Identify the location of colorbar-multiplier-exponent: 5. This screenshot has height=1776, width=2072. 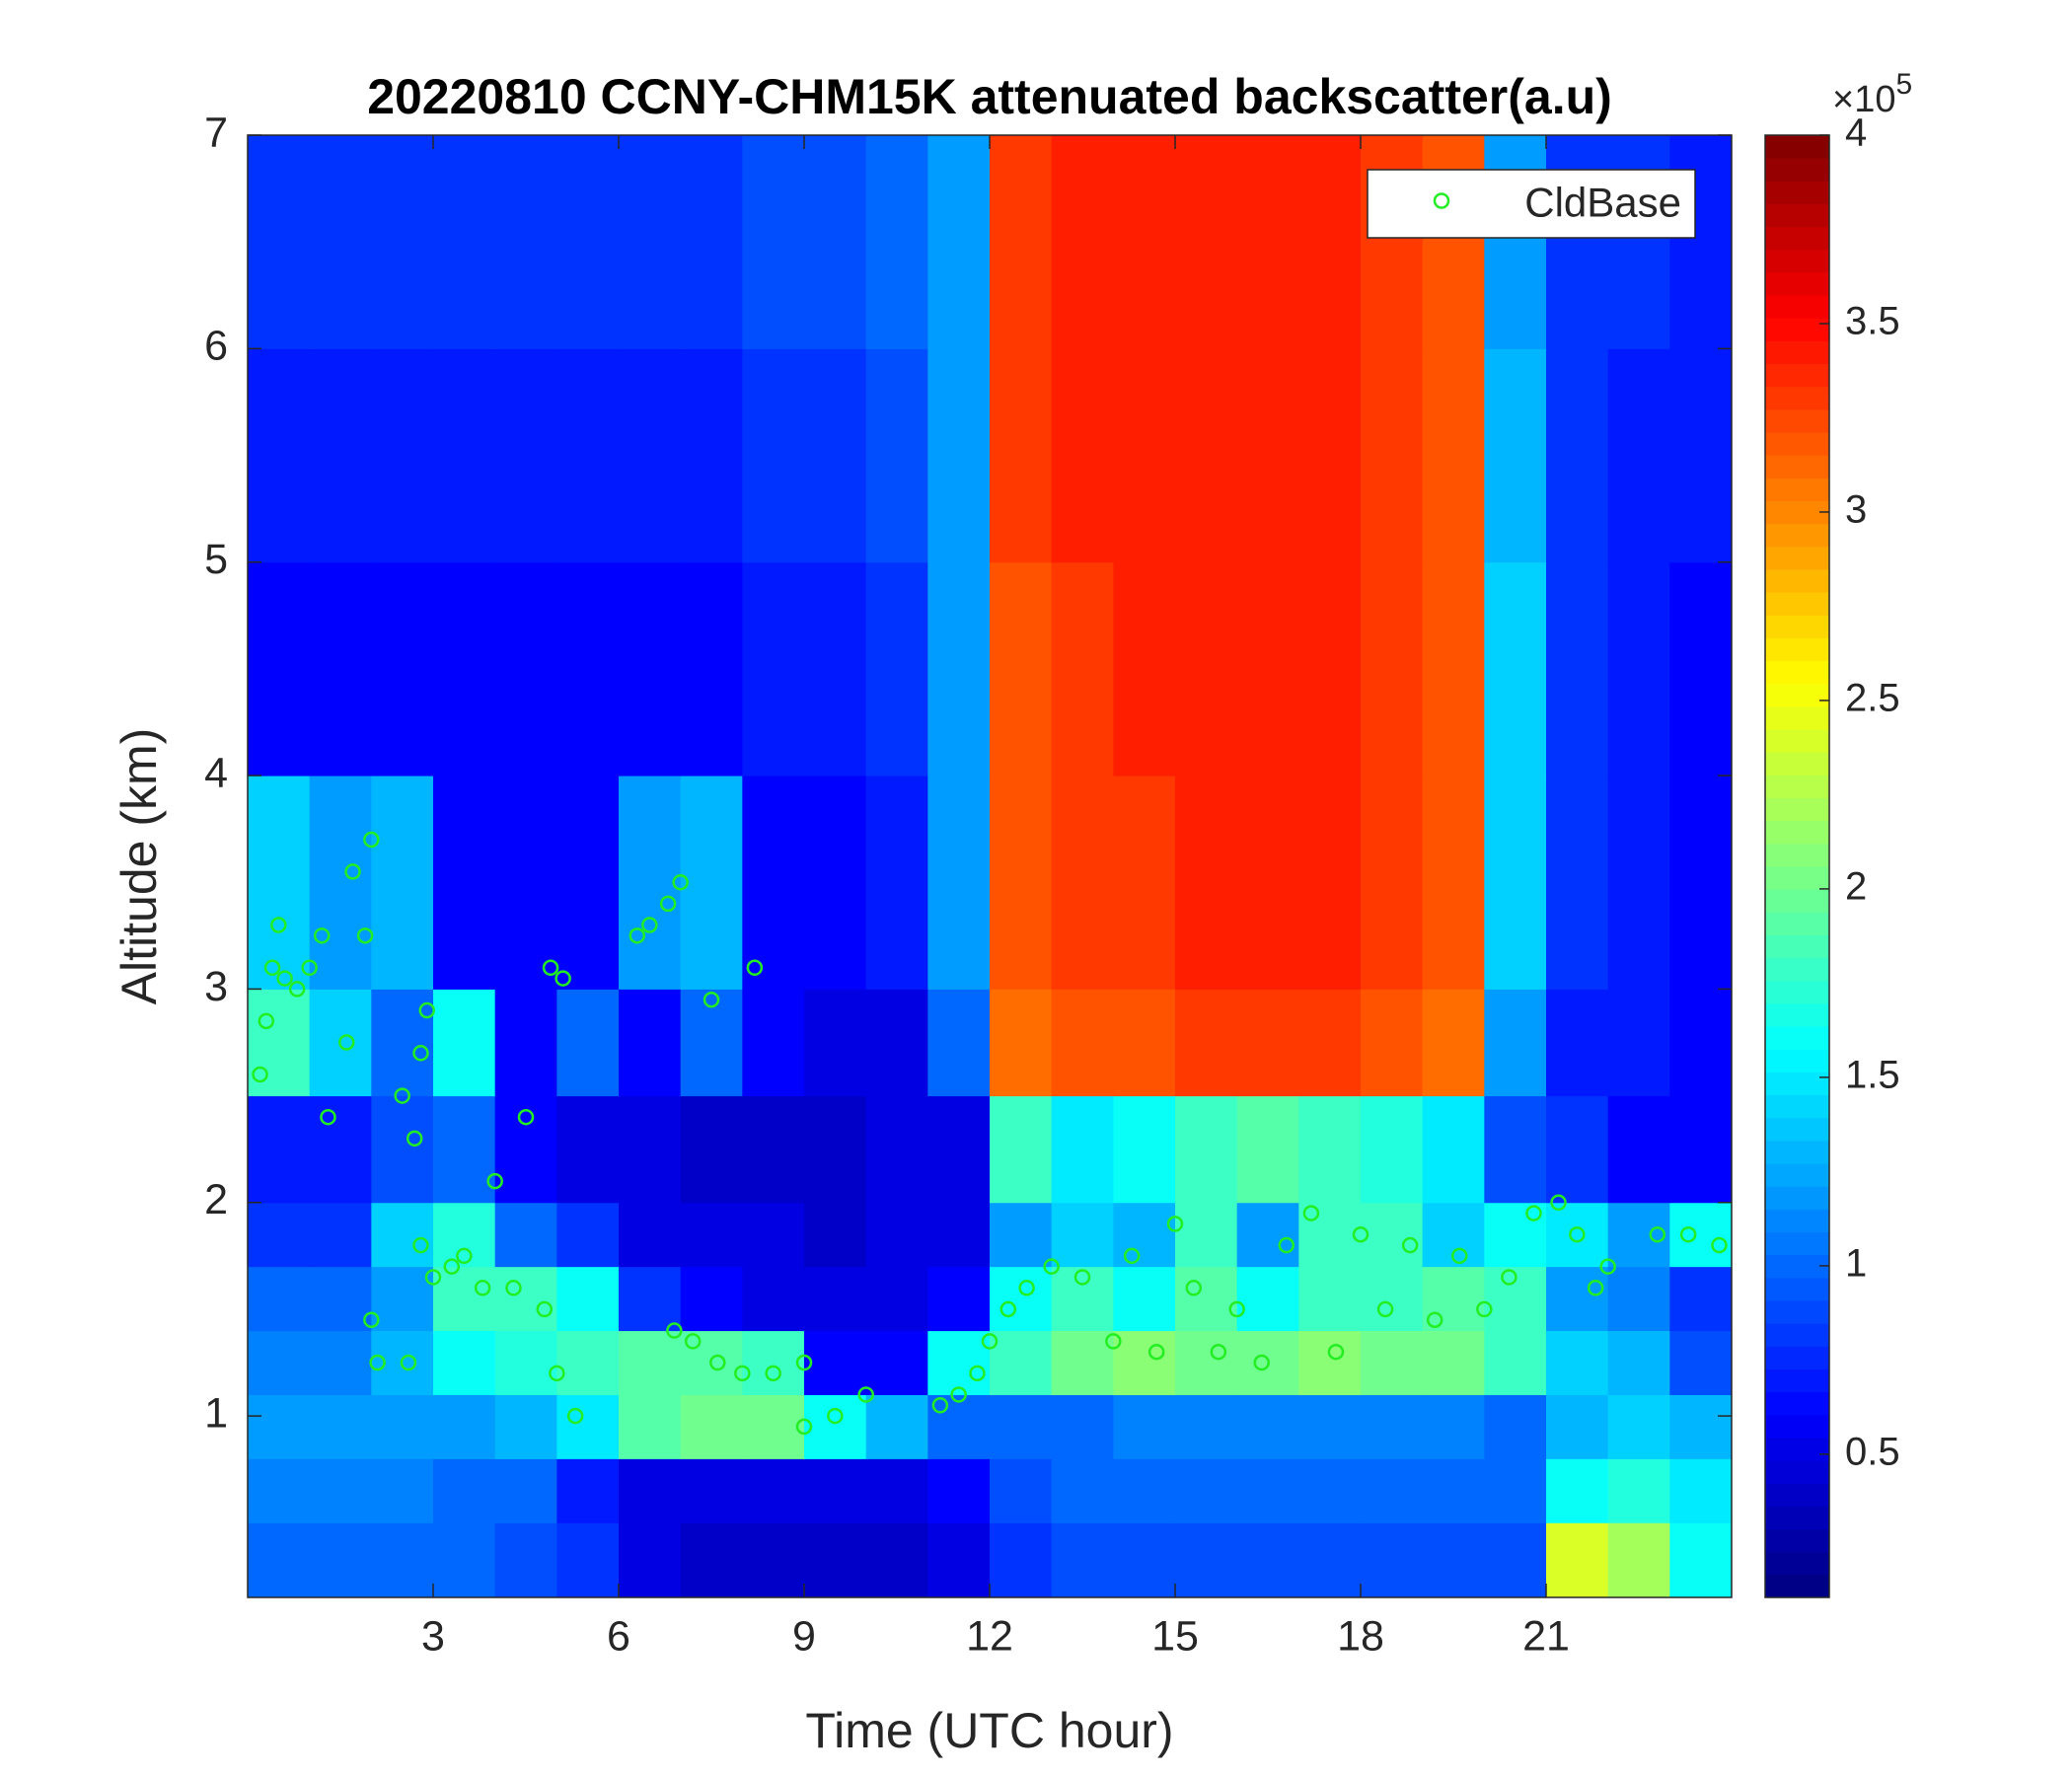
(1904, 85).